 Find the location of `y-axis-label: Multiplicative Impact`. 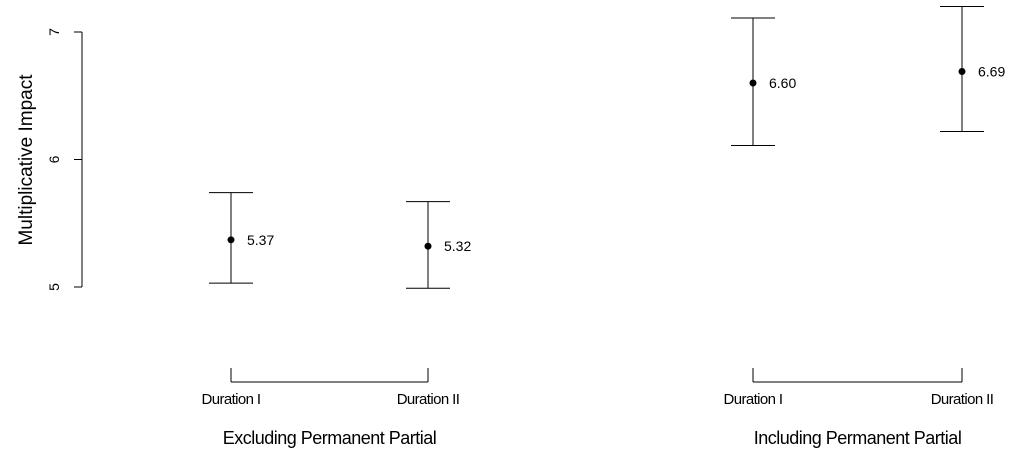

y-axis-label: Multiplicative Impact is located at coordinates (26, 160).